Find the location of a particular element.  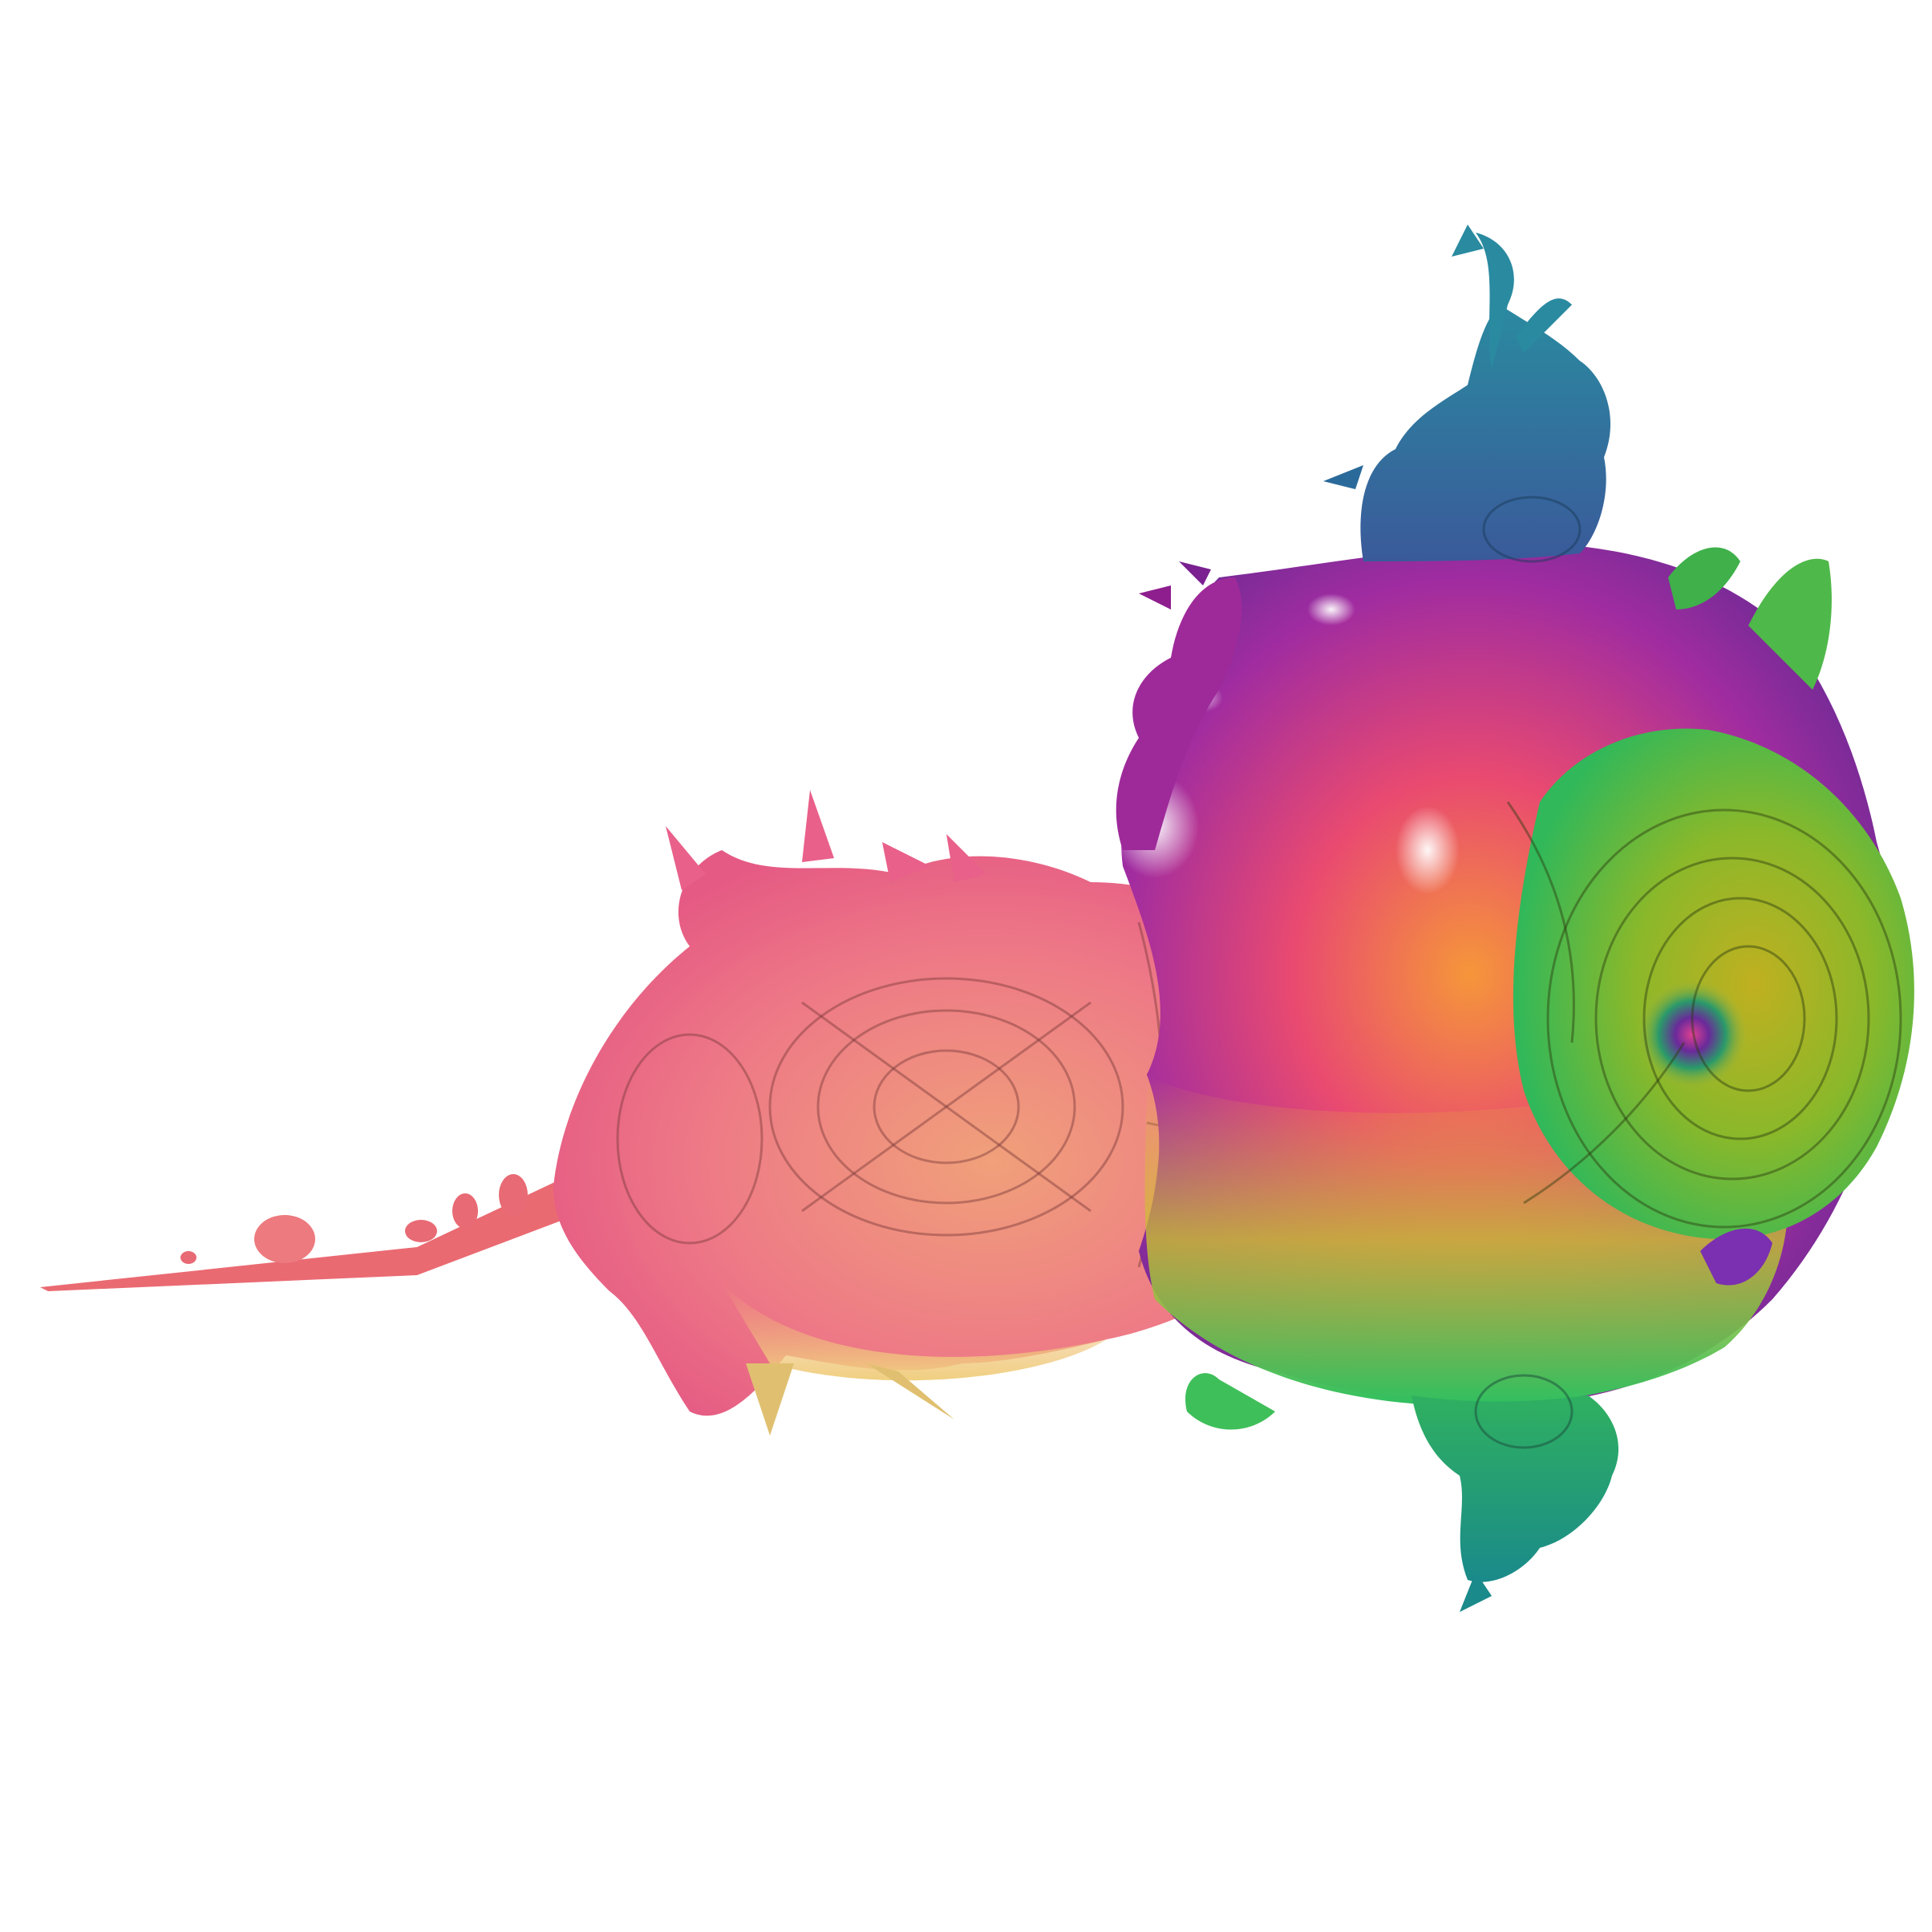

fractal-bottom-bulb is located at coordinates (1402, 1492).